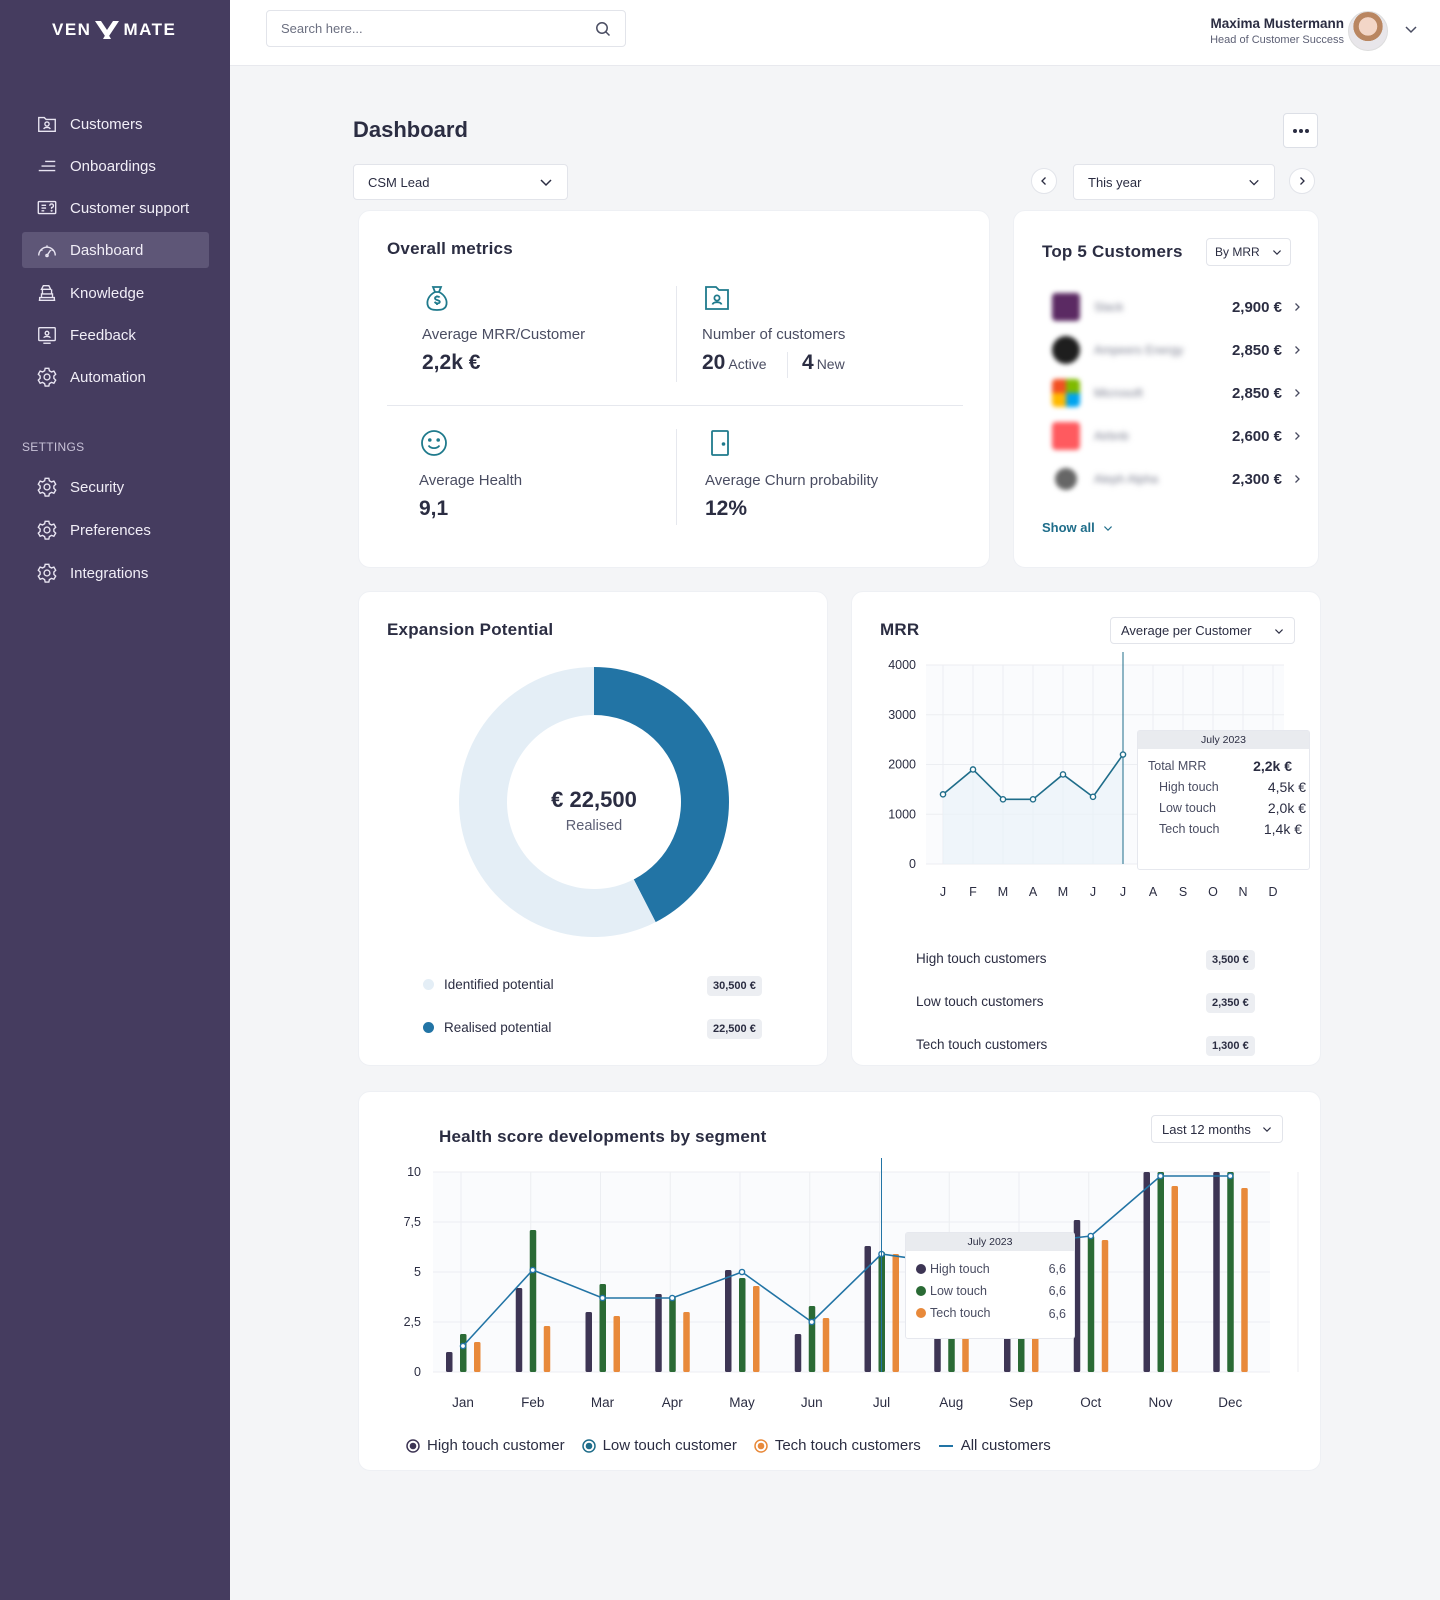  What do you see at coordinates (1230, 1402) in the screenshot?
I see `x-tick-label: Dec` at bounding box center [1230, 1402].